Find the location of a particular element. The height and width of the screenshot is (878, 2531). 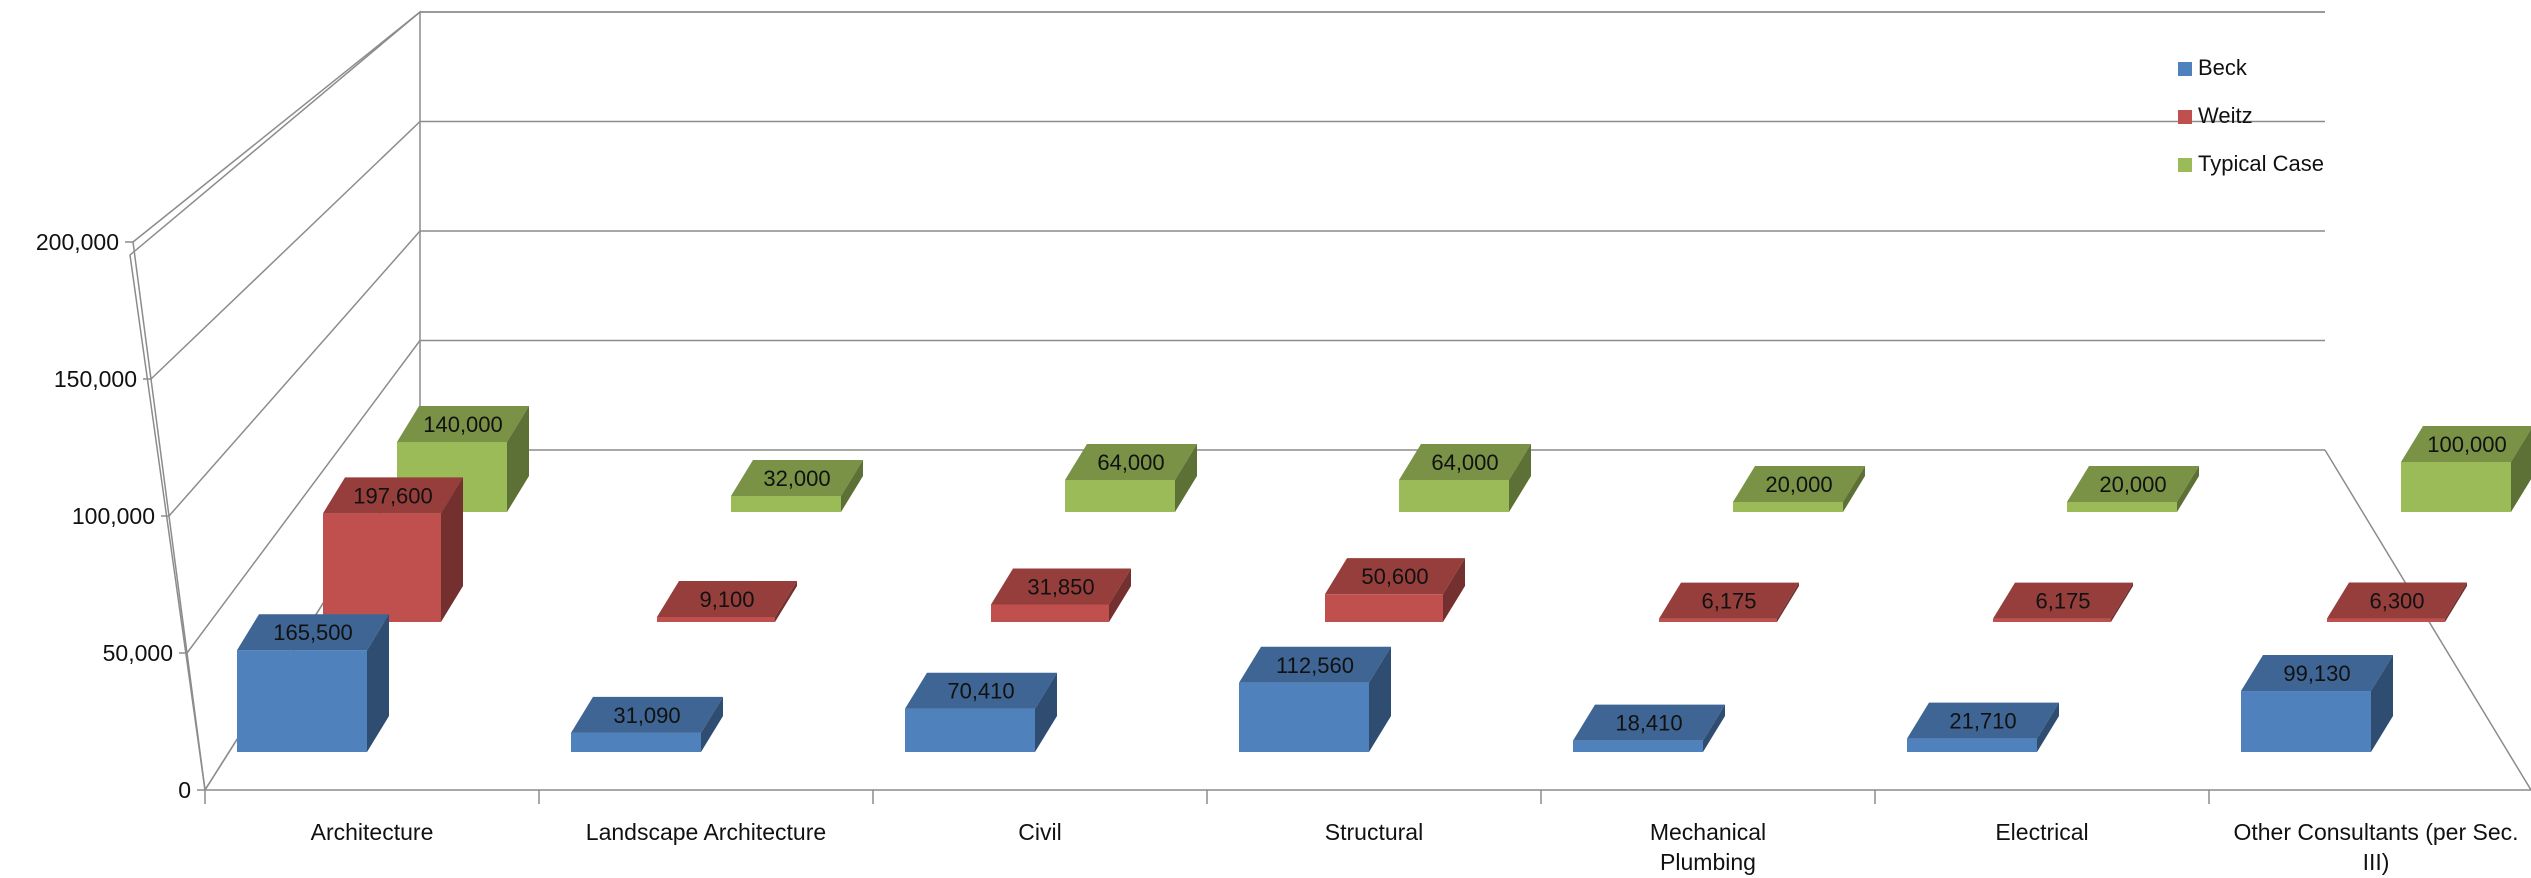

bar-typical-case-landscape-architecture: 32,000 is located at coordinates (797, 486).